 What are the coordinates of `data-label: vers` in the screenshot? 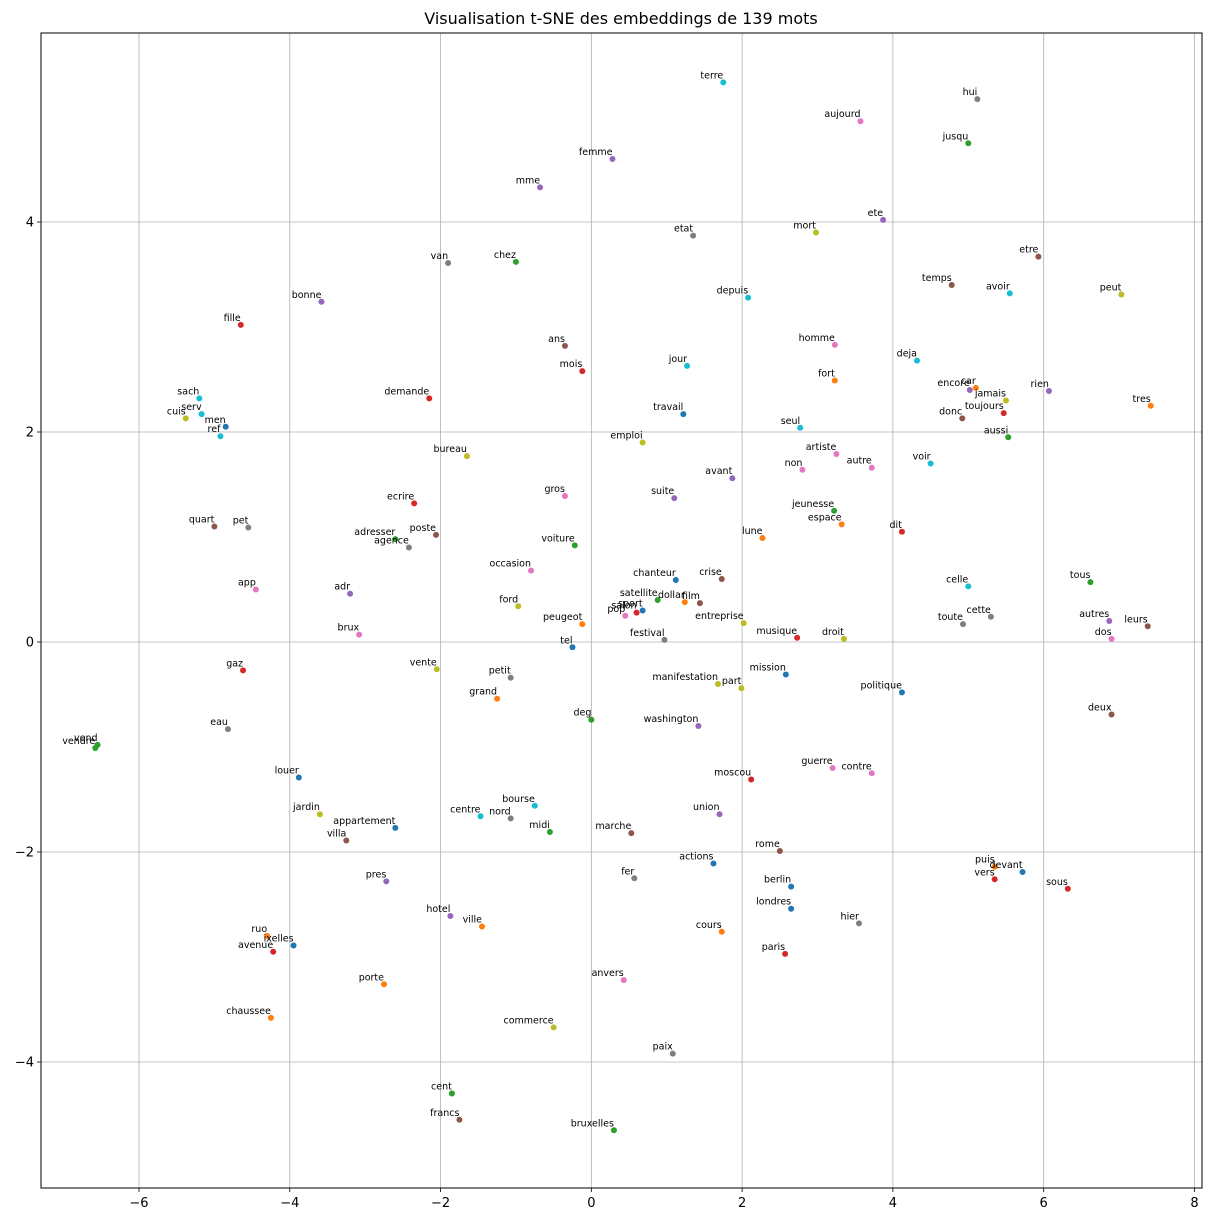 It's located at (984, 872).